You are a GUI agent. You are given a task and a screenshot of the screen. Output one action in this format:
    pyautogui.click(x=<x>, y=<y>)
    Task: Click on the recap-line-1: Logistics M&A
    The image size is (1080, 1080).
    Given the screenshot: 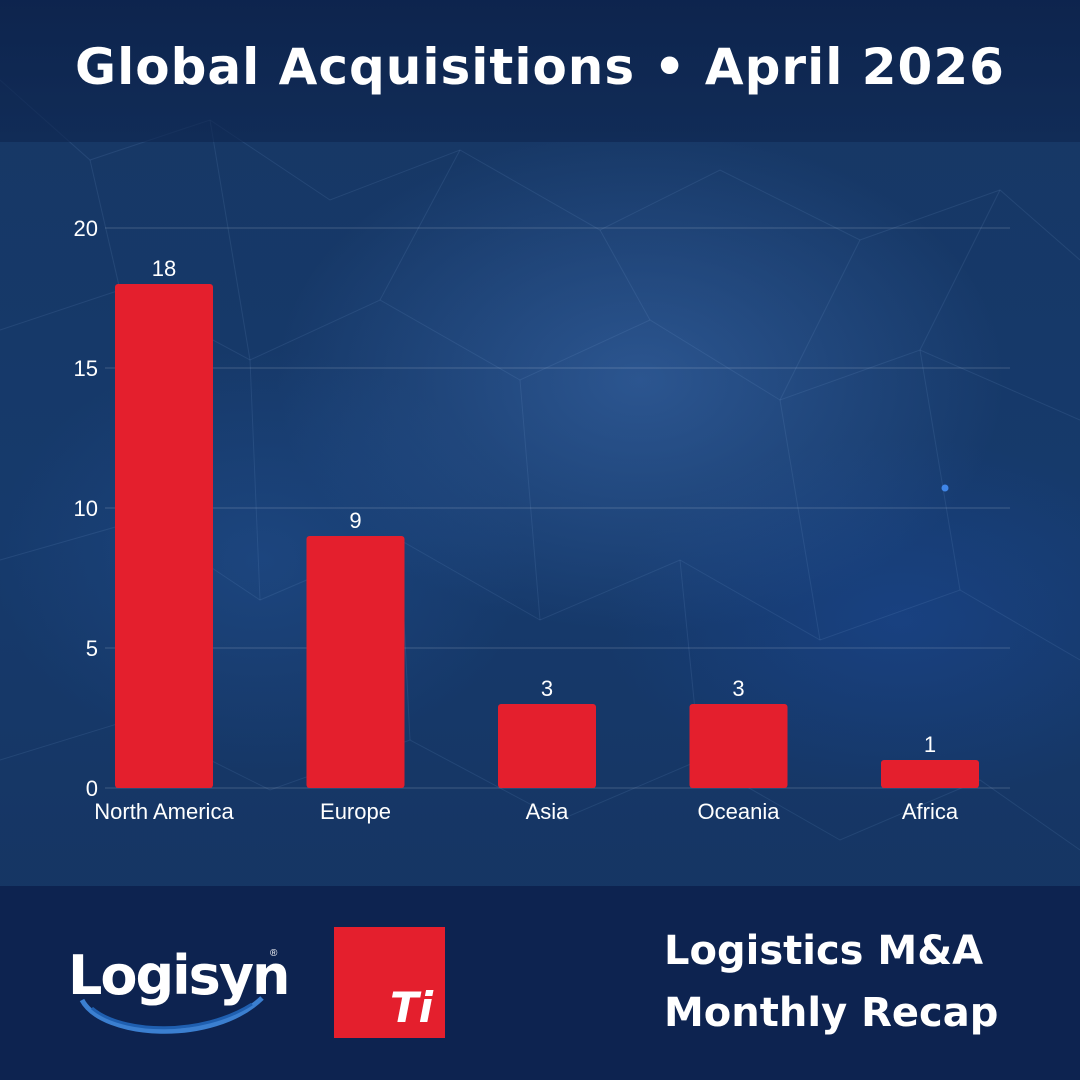 What is the action you would take?
    pyautogui.click(x=824, y=951)
    